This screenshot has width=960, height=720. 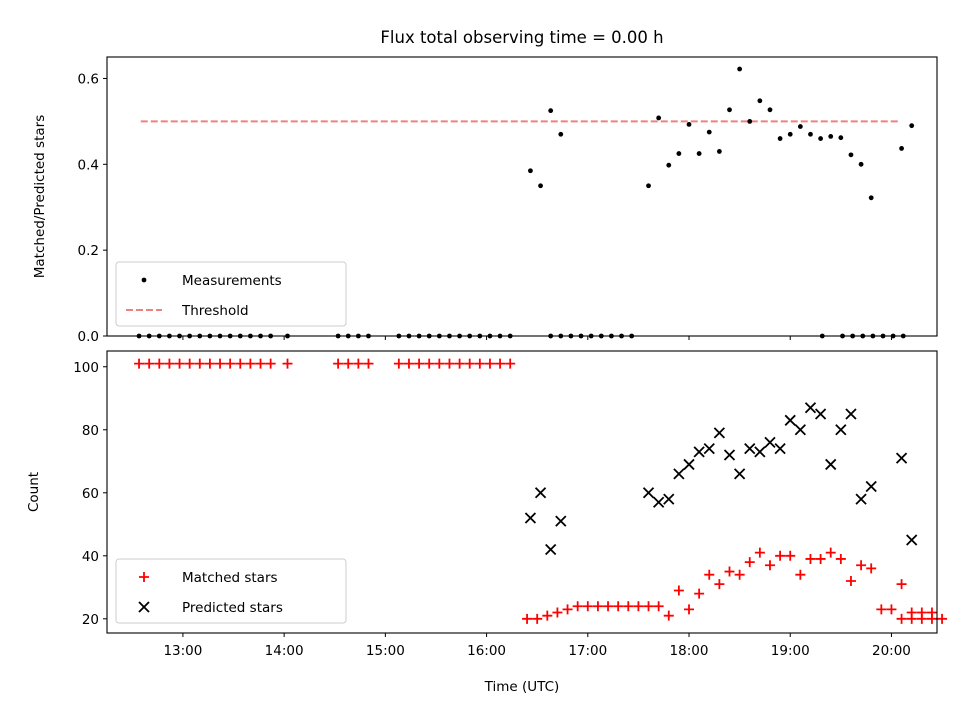 I want to click on x-tick-label: 17:00, so click(x=587, y=651).